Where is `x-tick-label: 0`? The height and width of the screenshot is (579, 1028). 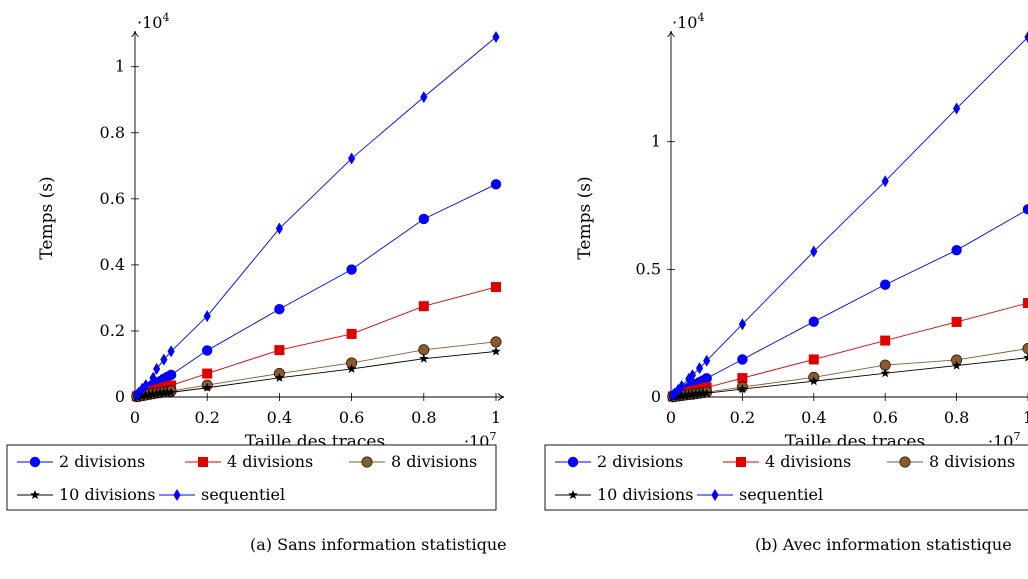
x-tick-label: 0 is located at coordinates (671, 417).